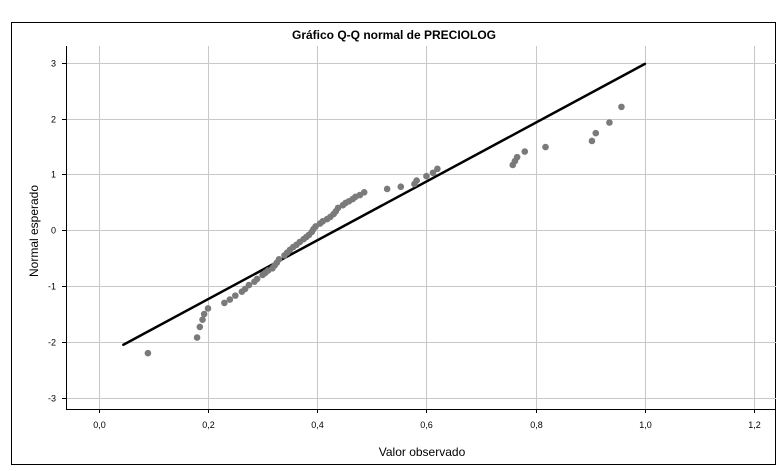  Describe the element at coordinates (99, 425) in the screenshot. I see `x-tick-label: 0,0` at that location.